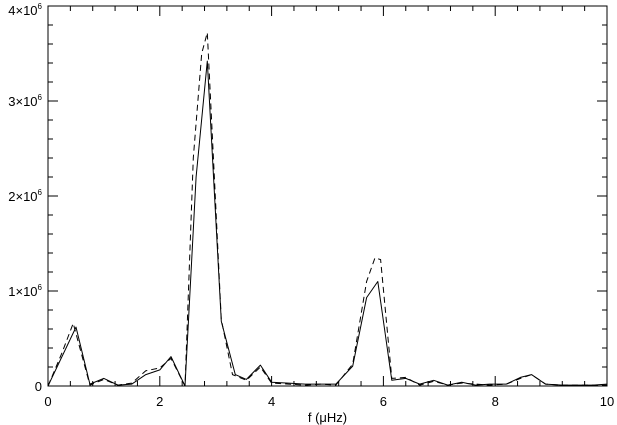  What do you see at coordinates (25, 291) in the screenshot?
I see `y-tick-label: 1×10⁶` at bounding box center [25, 291].